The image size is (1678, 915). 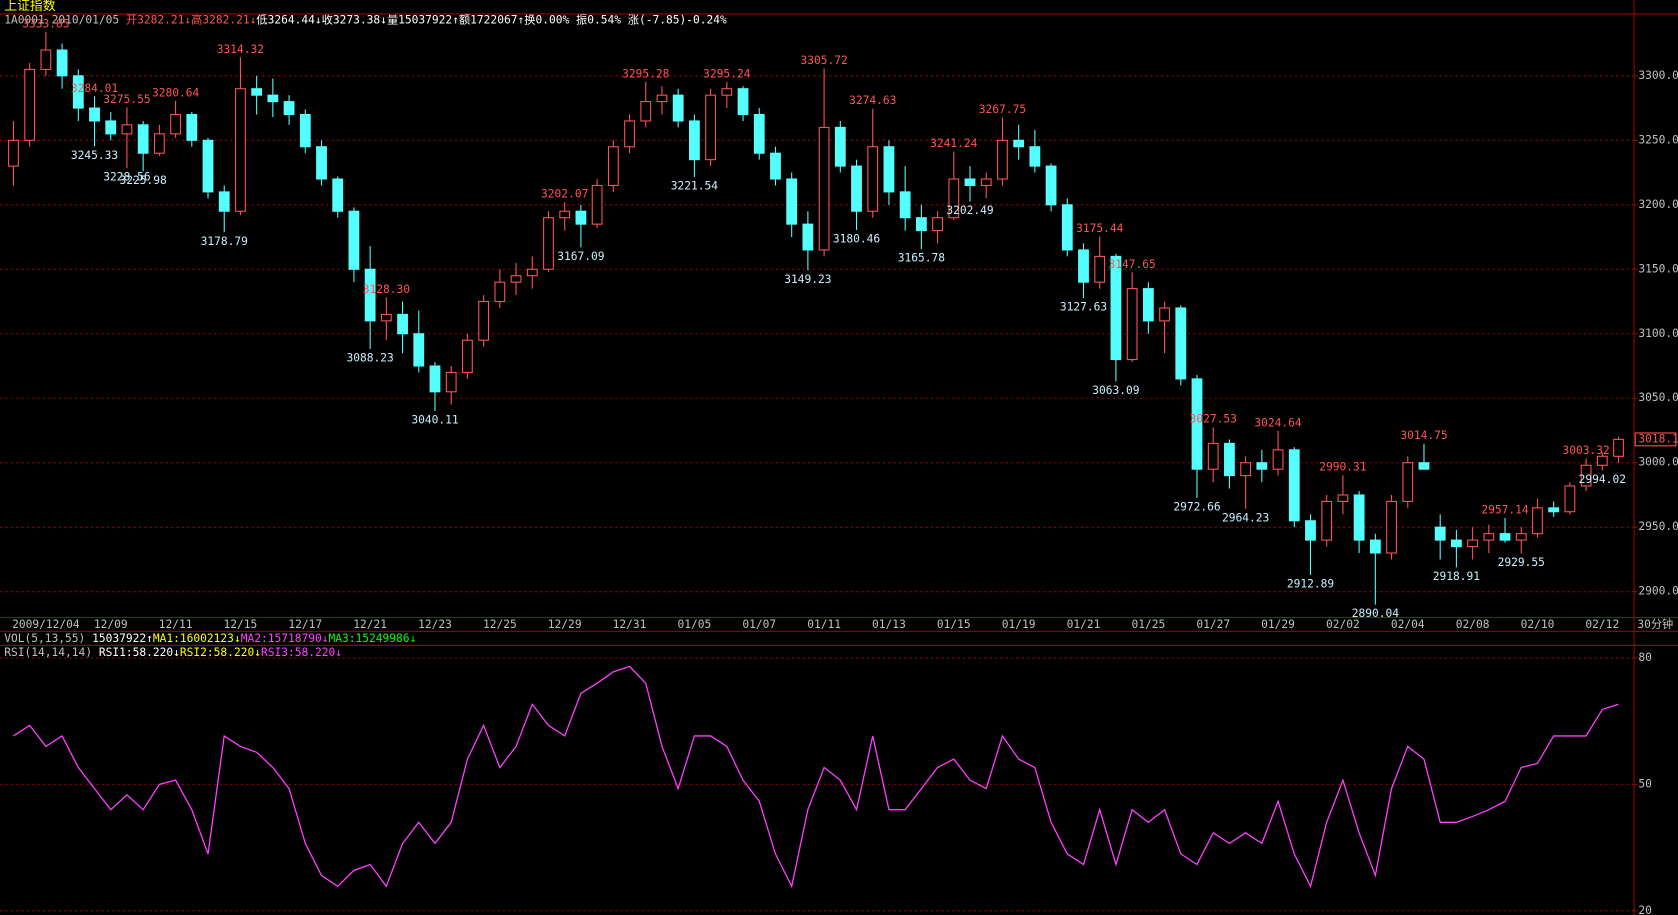 What do you see at coordinates (370, 624) in the screenshot?
I see `x-tick-label: 12/21` at bounding box center [370, 624].